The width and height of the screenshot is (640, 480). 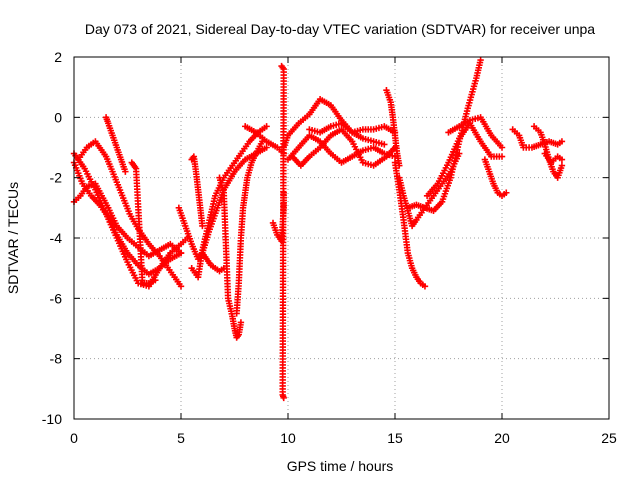 I want to click on x-tick-label: 25, so click(x=609, y=438).